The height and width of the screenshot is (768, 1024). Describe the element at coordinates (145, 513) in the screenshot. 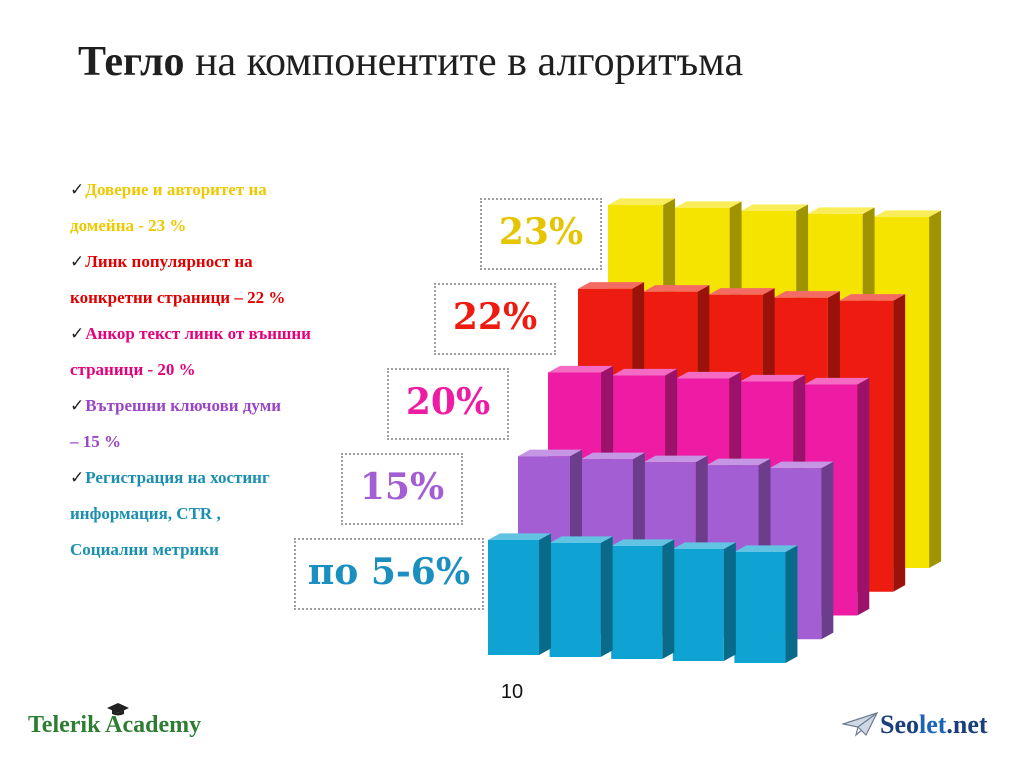

I see `bullet-text: информация, CTR ,` at that location.